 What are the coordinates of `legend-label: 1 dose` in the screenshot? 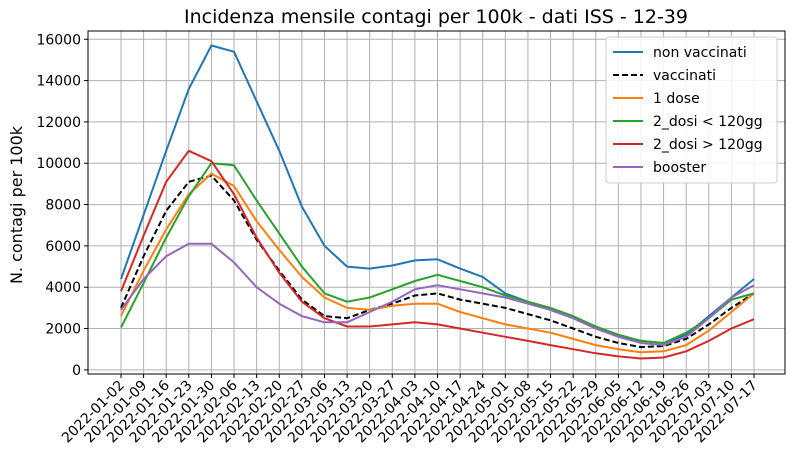 It's located at (676, 99).